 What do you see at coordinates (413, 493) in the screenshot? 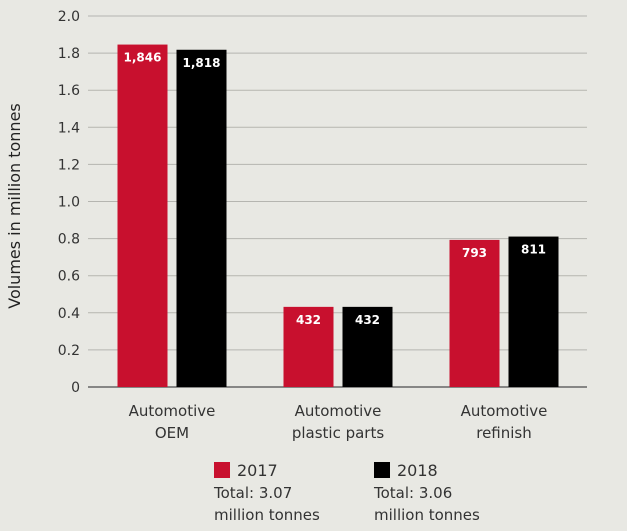
I see `legend-total-2018: Total: 3.06` at bounding box center [413, 493].